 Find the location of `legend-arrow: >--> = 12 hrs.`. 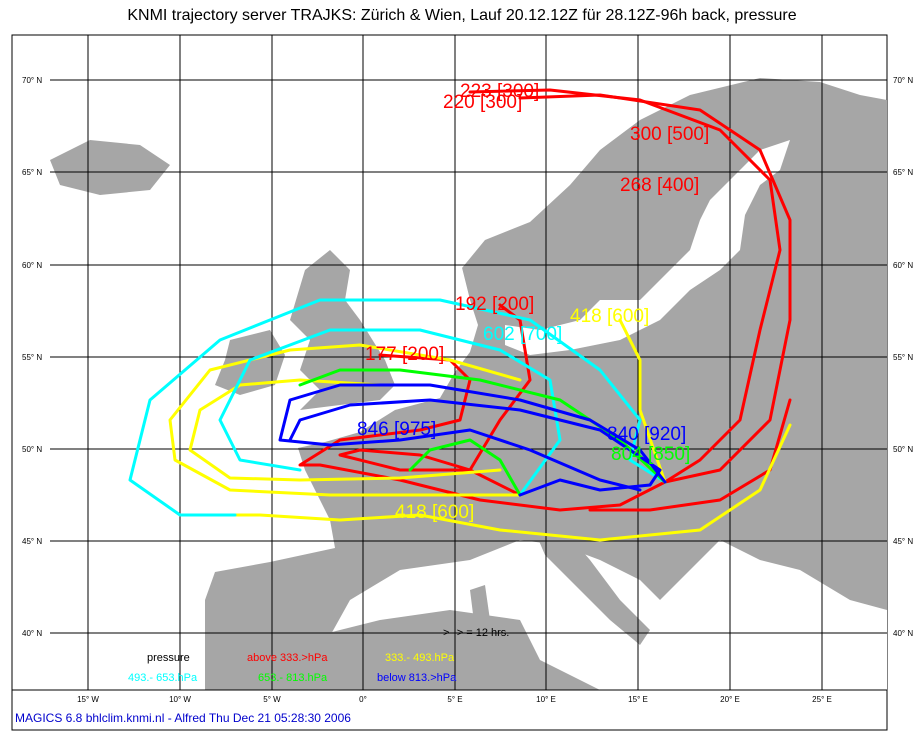

legend-arrow: >--> = 12 hrs. is located at coordinates (476, 633).